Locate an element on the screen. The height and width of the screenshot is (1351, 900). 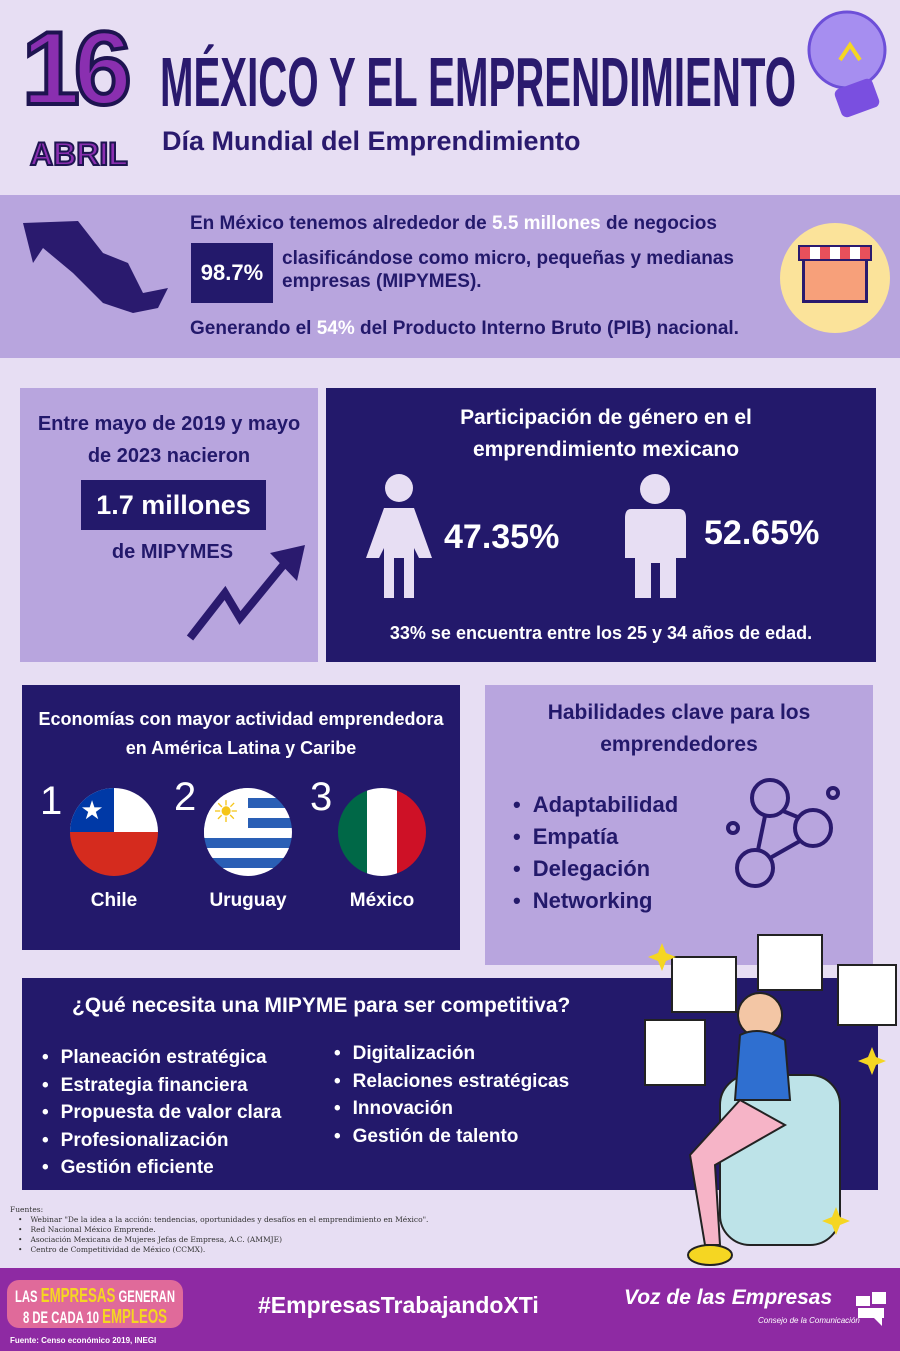
network-icon is located at coordinates (783, 833).